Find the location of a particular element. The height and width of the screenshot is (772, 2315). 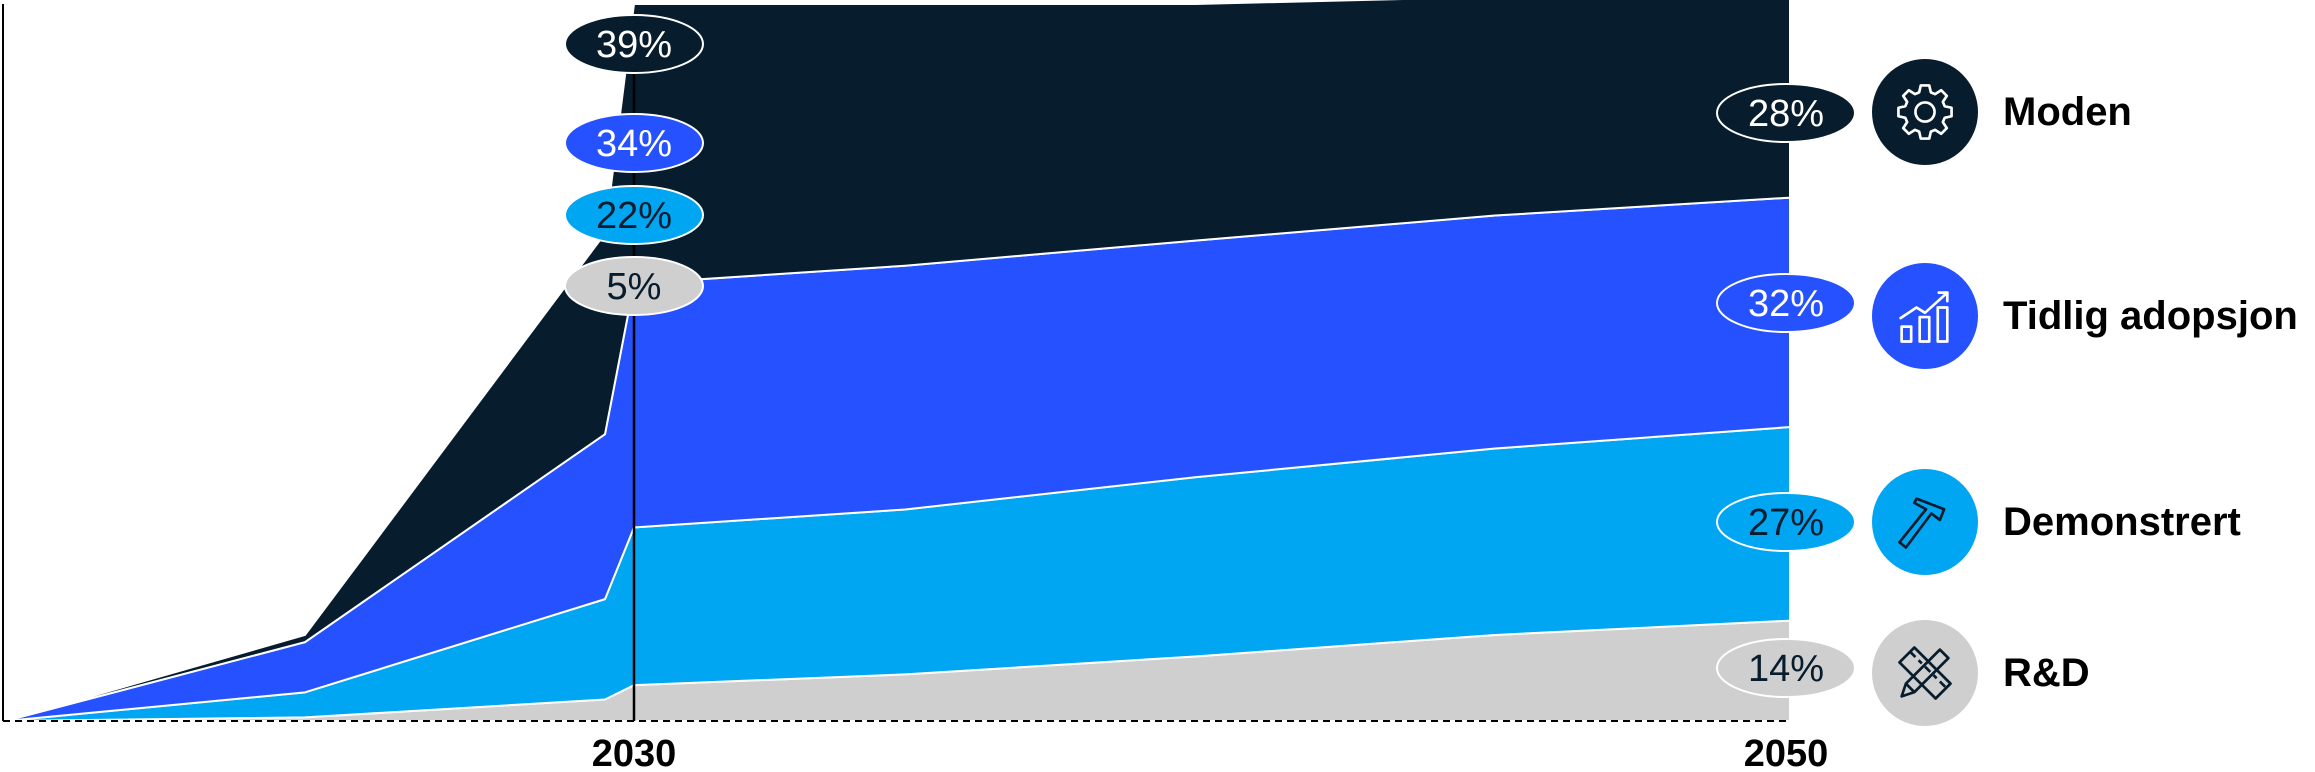

svg-text: 14% is located at coordinates (1786, 669).